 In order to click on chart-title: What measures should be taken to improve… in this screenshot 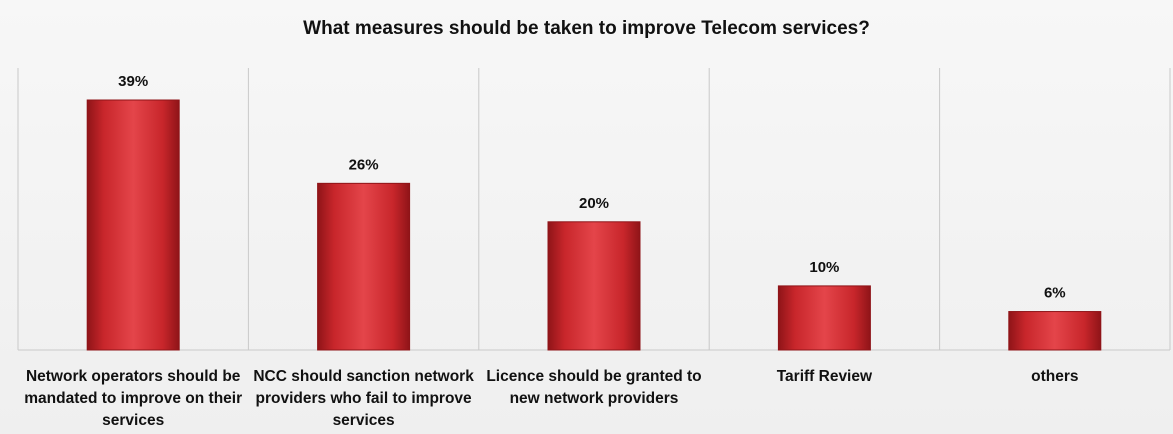, I will do `click(586, 28)`.